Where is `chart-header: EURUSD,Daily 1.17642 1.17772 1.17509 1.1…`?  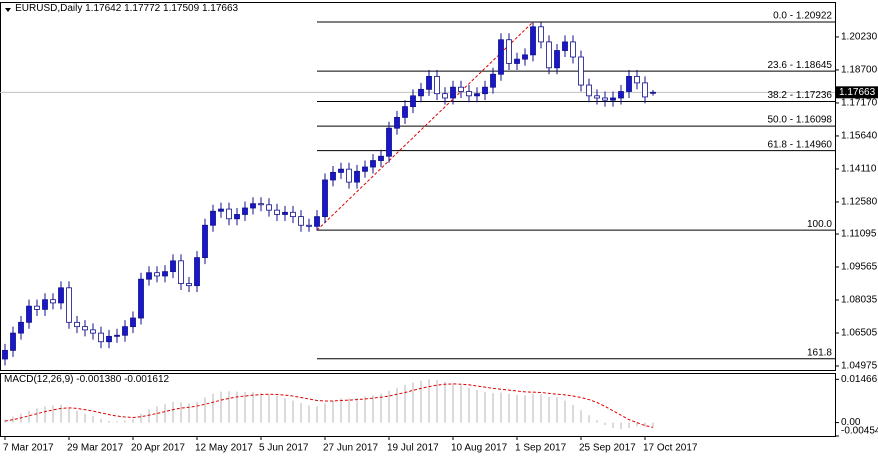
chart-header: EURUSD,Daily 1.17642 1.17772 1.17509 1.1… is located at coordinates (121, 8).